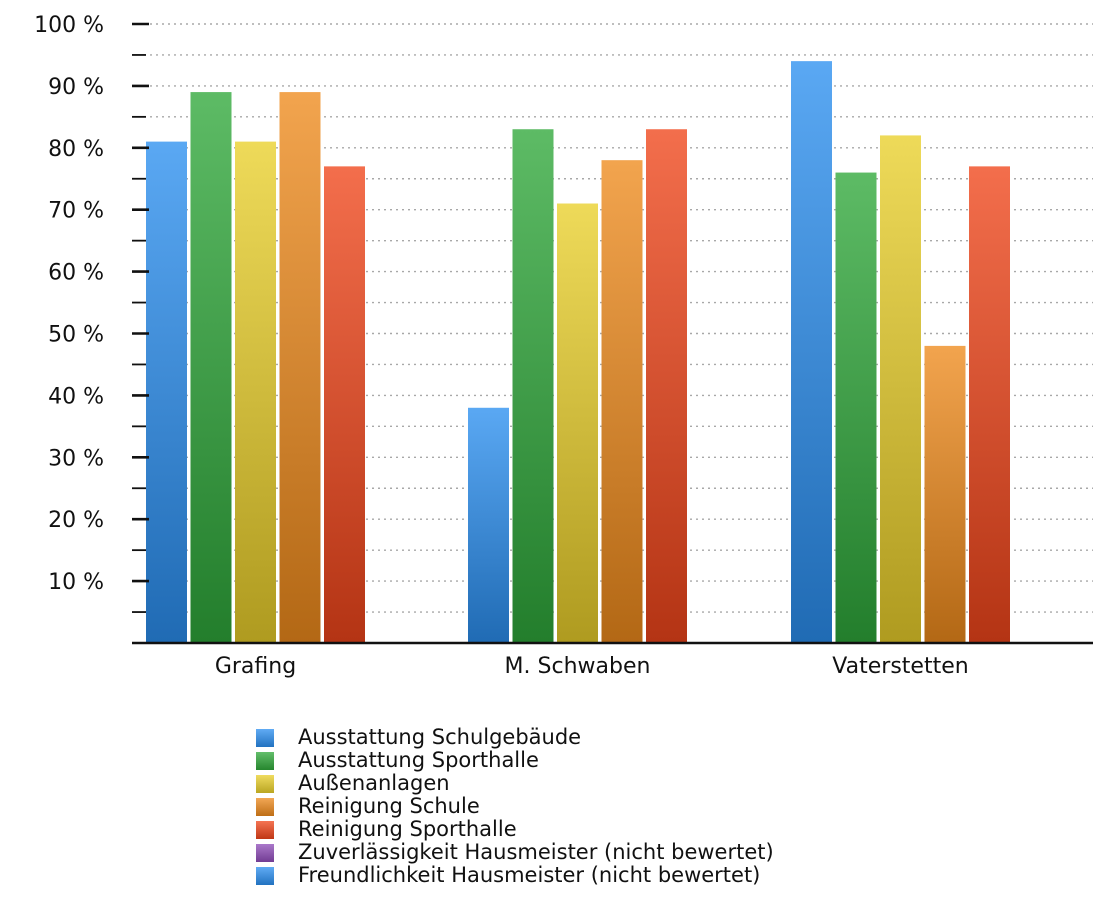 This screenshot has height=898, width=1095. Describe the element at coordinates (900, 666) in the screenshot. I see `x-category-label: Vaterstetten` at that location.